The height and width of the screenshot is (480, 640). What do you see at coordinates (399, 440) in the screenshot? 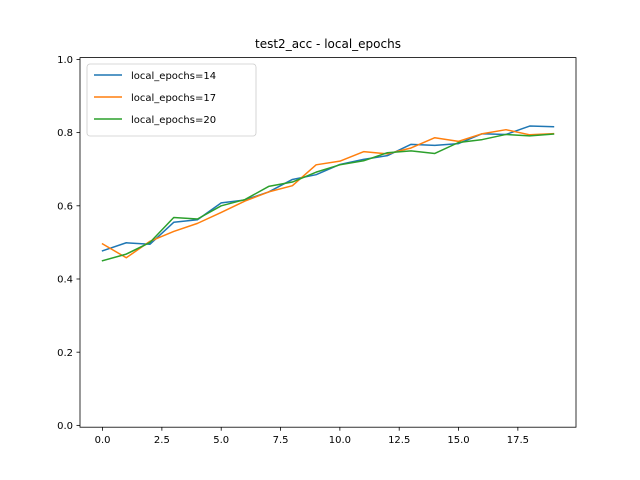
I see `x-tick-label: 12.5` at bounding box center [399, 440].